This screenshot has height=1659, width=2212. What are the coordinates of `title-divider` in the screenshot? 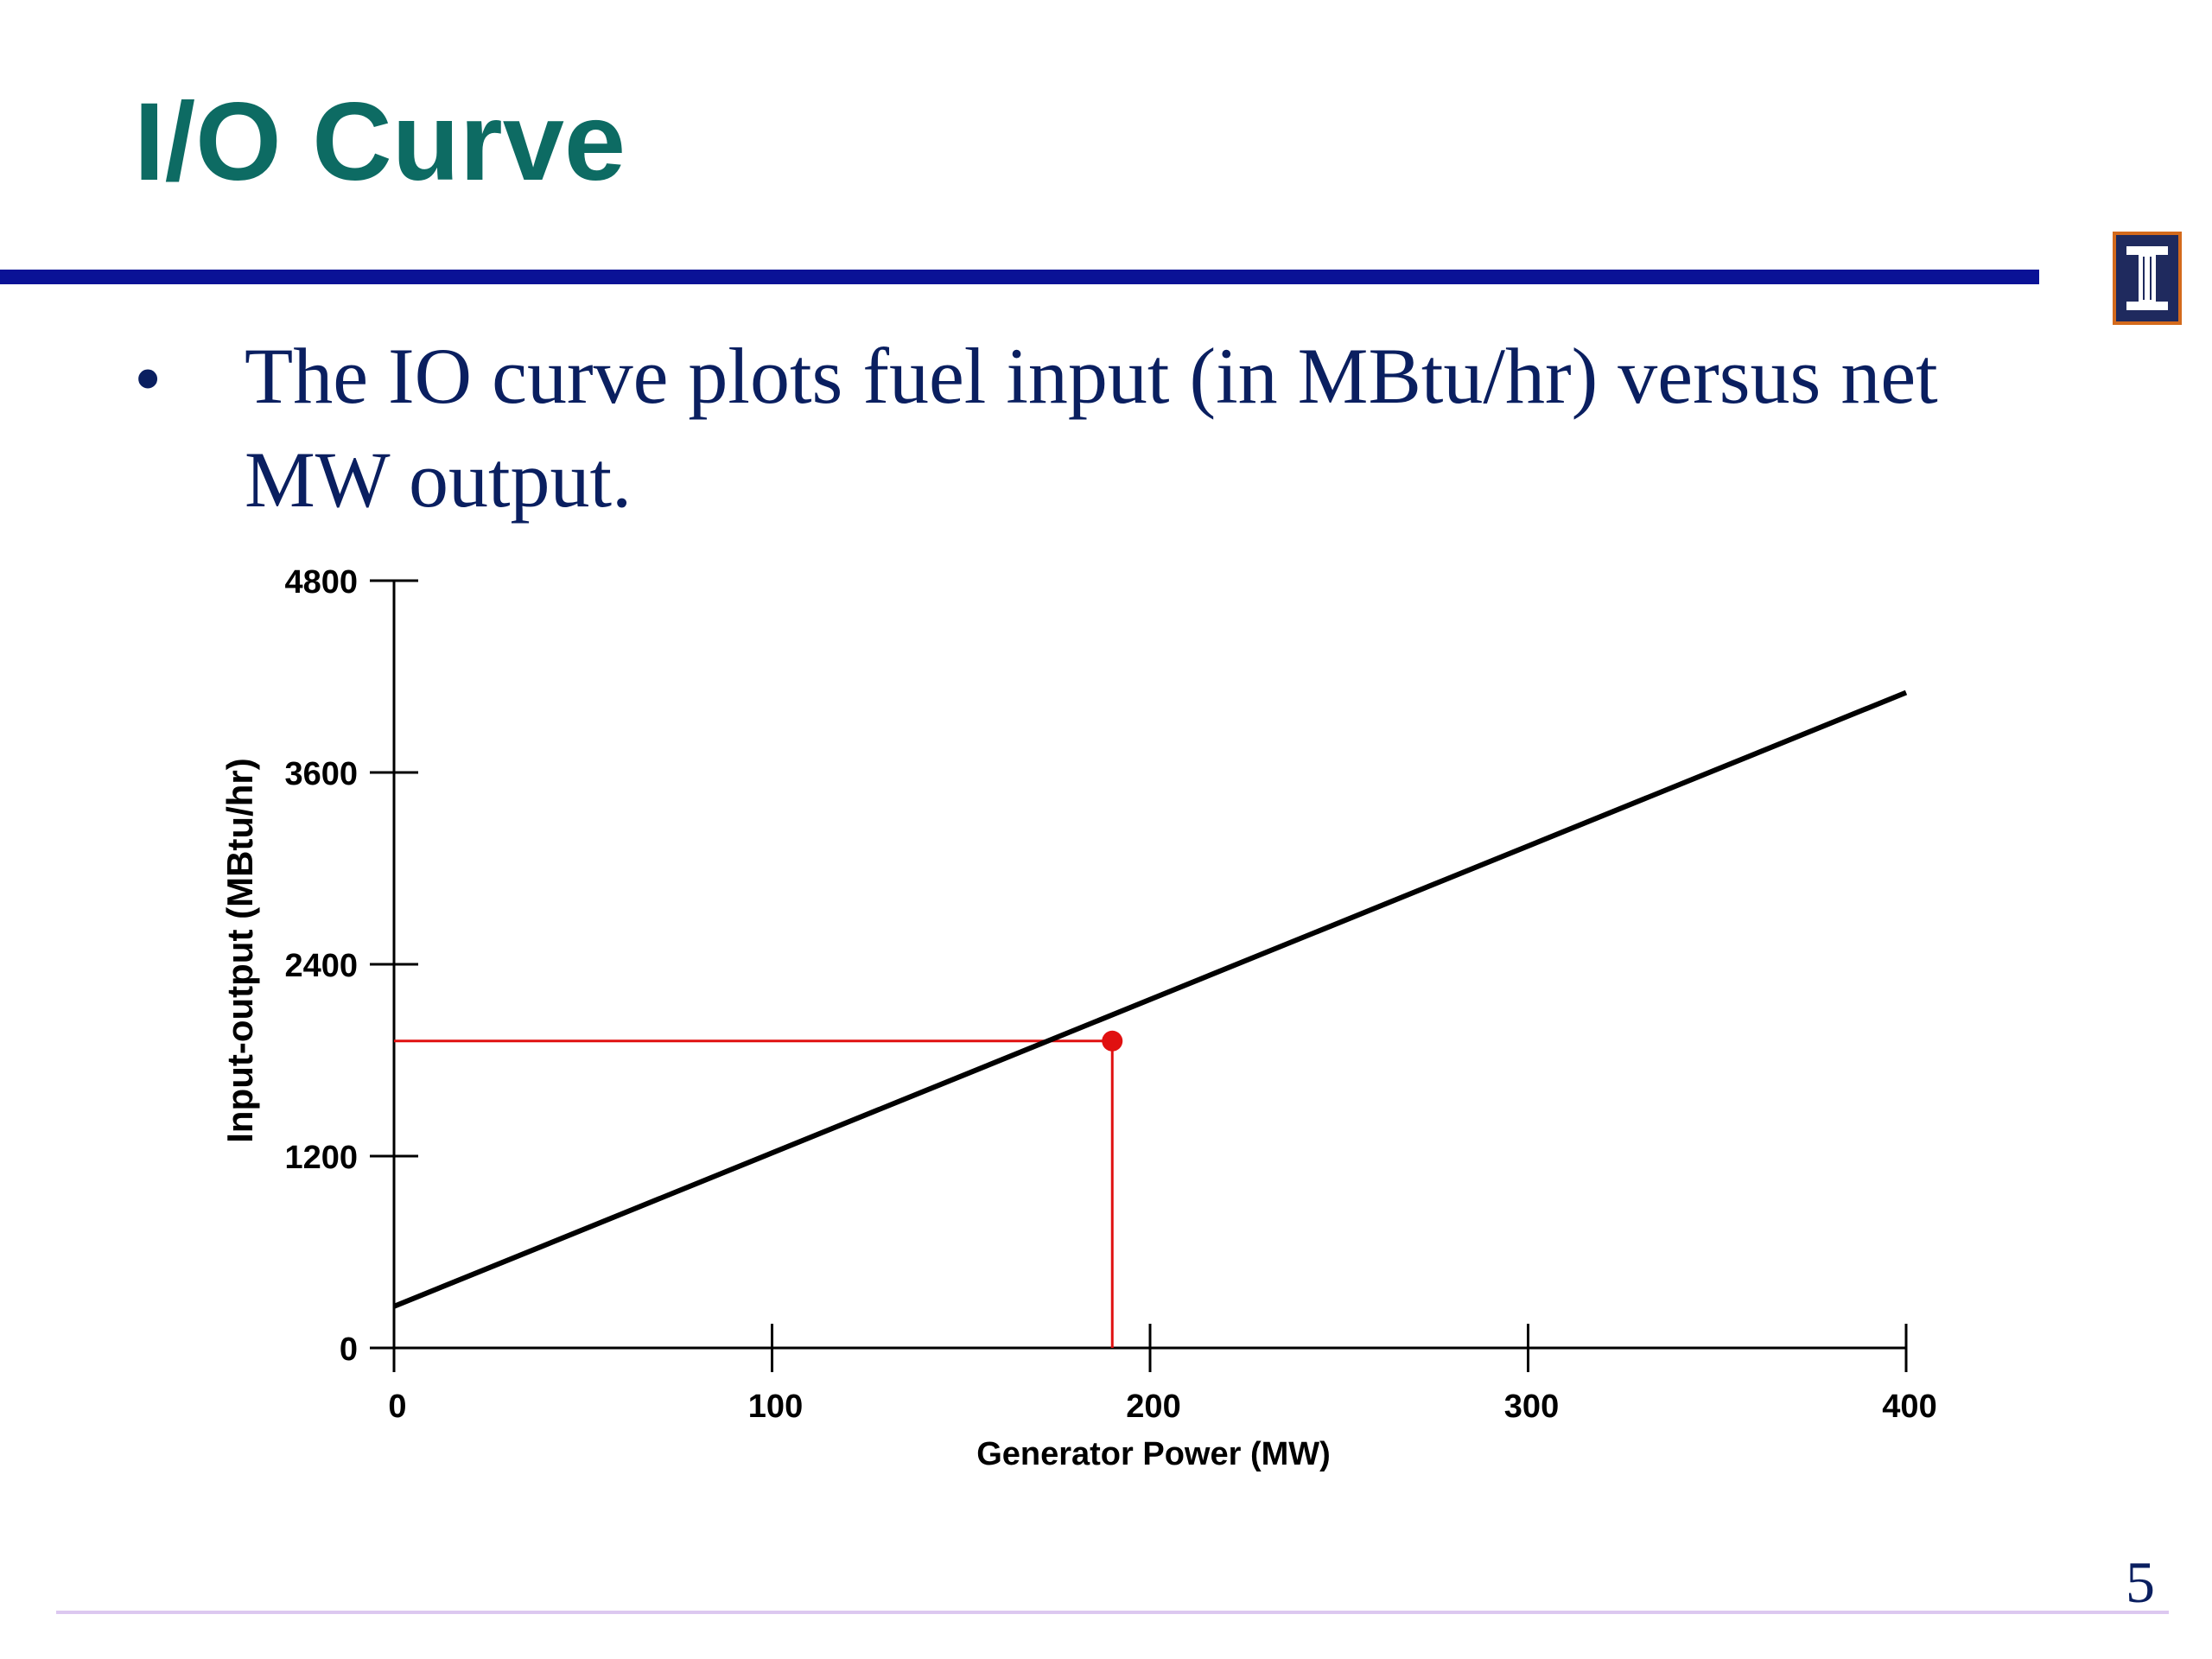 It's located at (1019, 277).